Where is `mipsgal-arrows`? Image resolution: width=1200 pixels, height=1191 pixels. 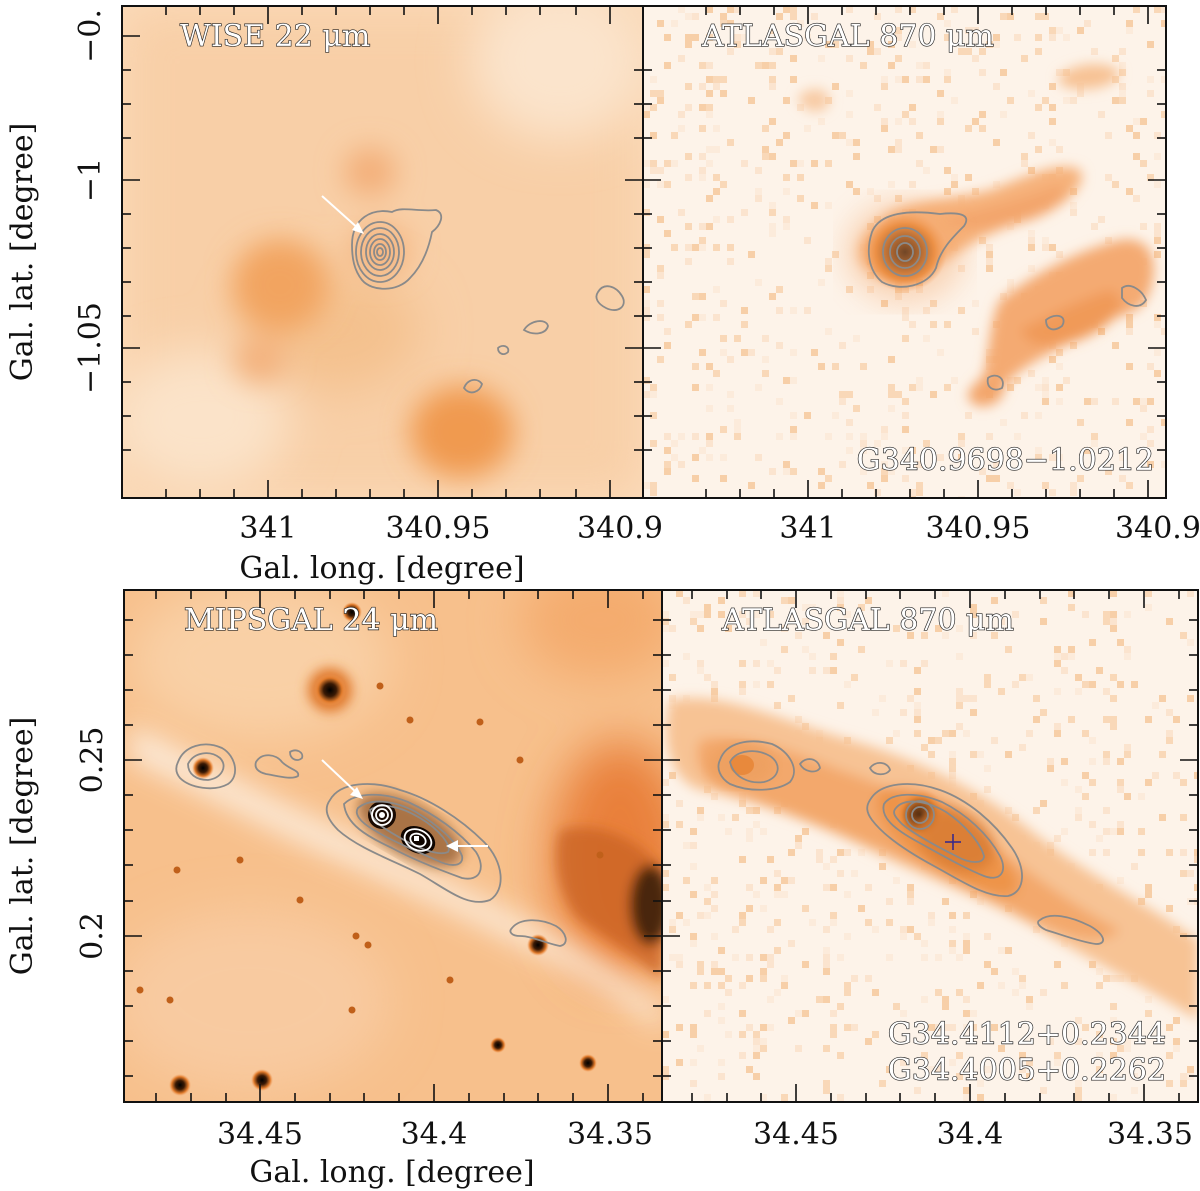
mipsgal-arrows is located at coordinates (404, 805).